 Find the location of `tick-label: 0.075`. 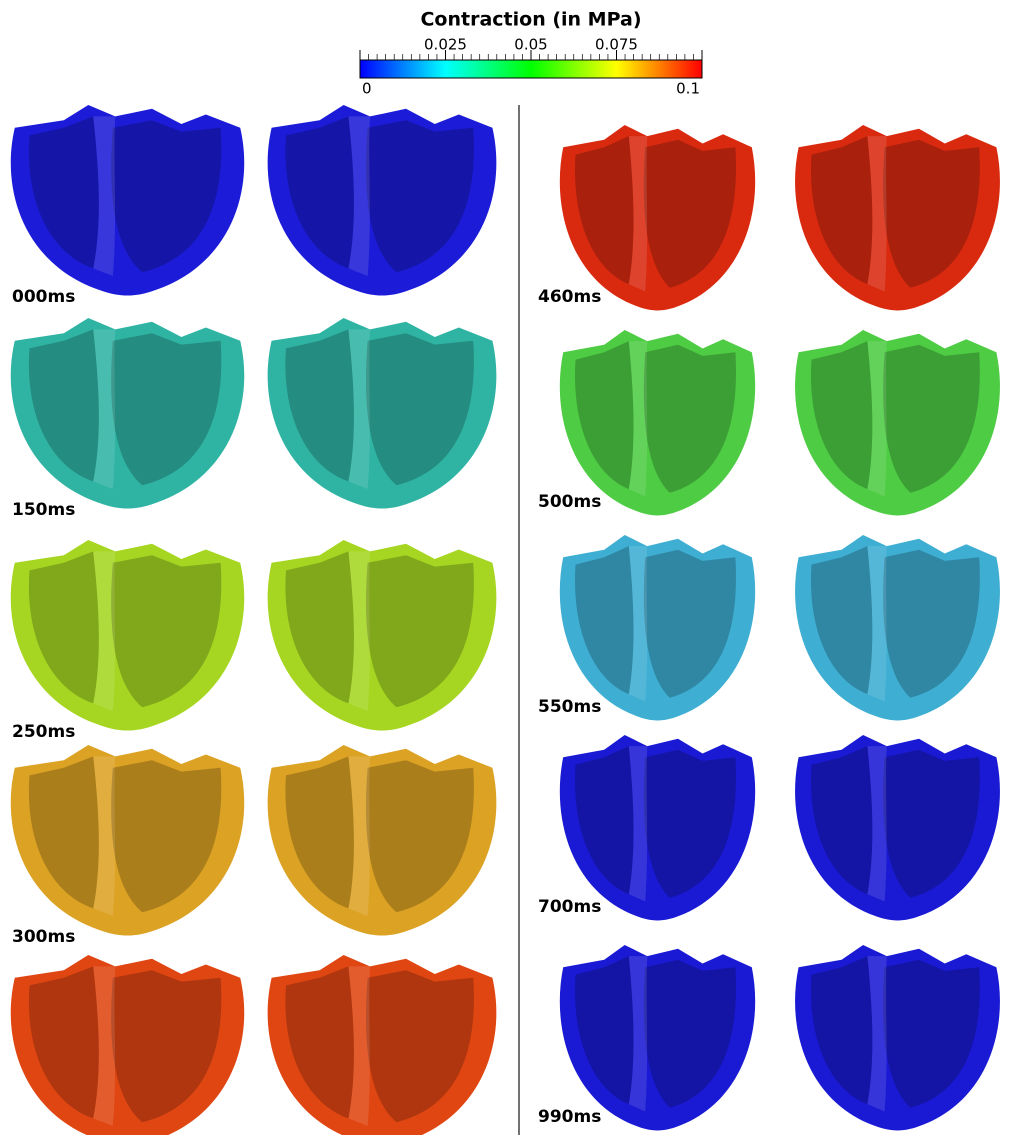

tick-label: 0.075 is located at coordinates (616, 45).